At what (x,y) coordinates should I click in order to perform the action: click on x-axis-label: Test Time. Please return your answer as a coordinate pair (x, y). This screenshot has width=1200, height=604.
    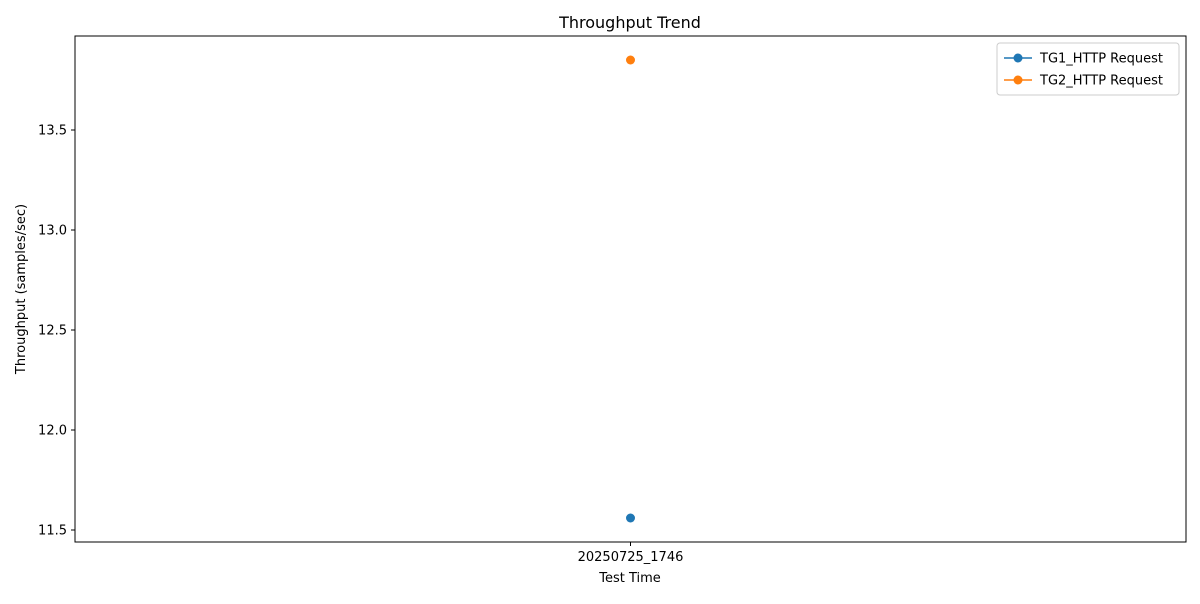
    Looking at the image, I should click on (629, 578).